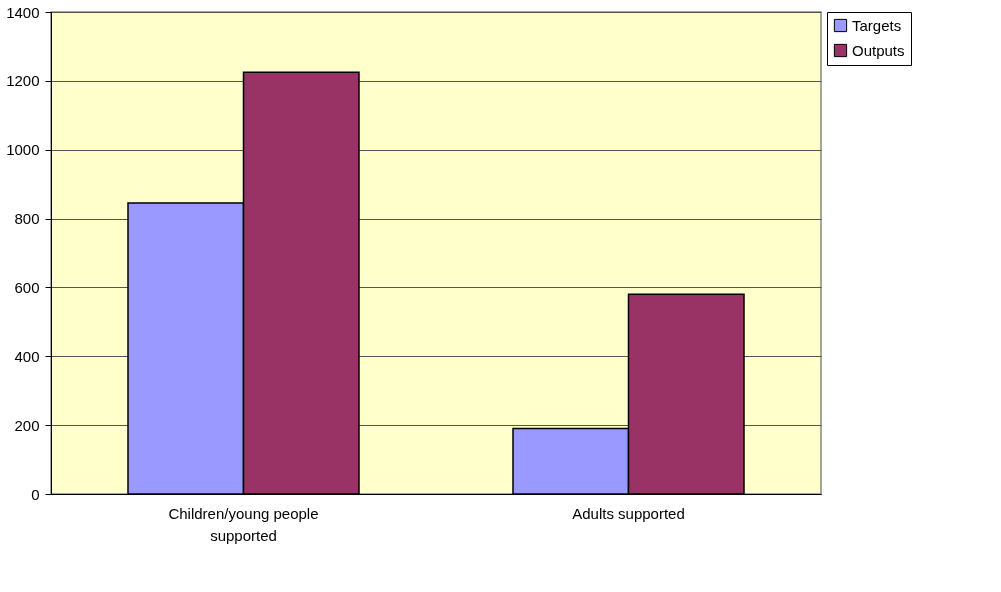 Image resolution: width=1001 pixels, height=592 pixels. Describe the element at coordinates (877, 25) in the screenshot. I see `legend-label: Targets` at that location.